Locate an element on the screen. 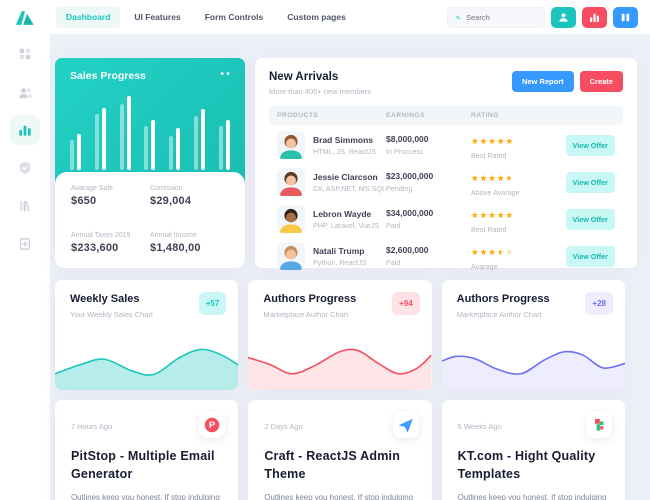 This screenshot has width=650, height=500. article-title: PitStop - Multiple Email Generator is located at coordinates (143, 465).